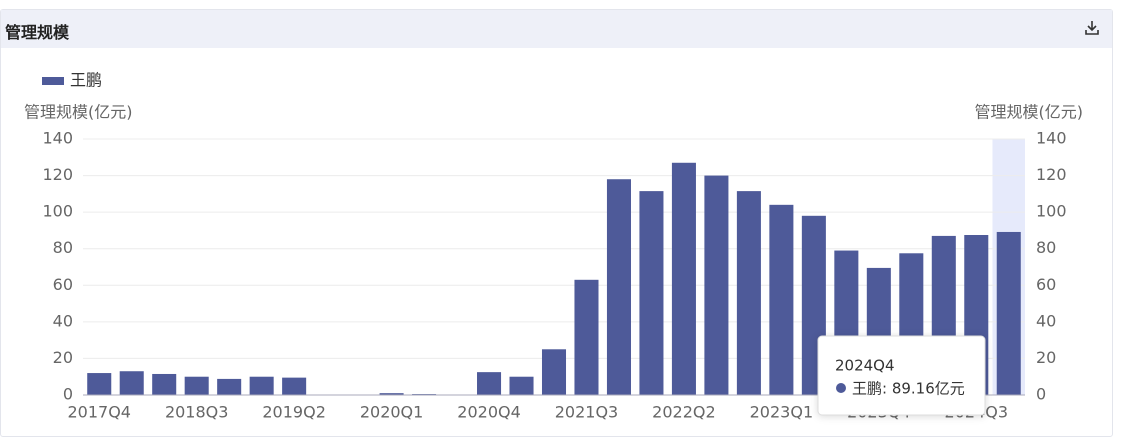 This screenshot has width=1134, height=439. What do you see at coordinates (841, 388) in the screenshot?
I see `tooltip-marker` at bounding box center [841, 388].